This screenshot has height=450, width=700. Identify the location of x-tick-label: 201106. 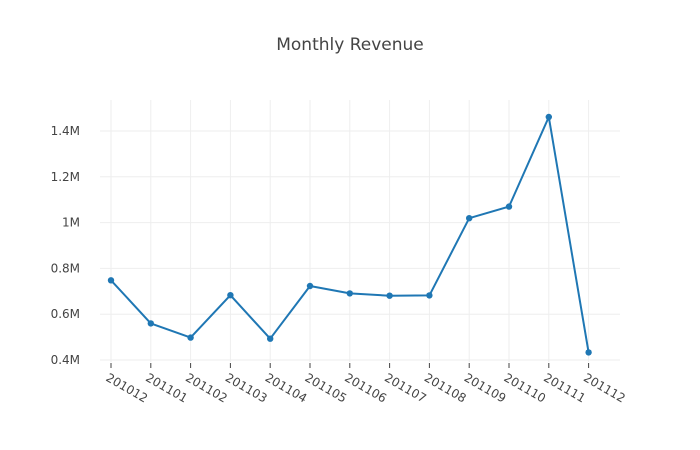
(365, 387).